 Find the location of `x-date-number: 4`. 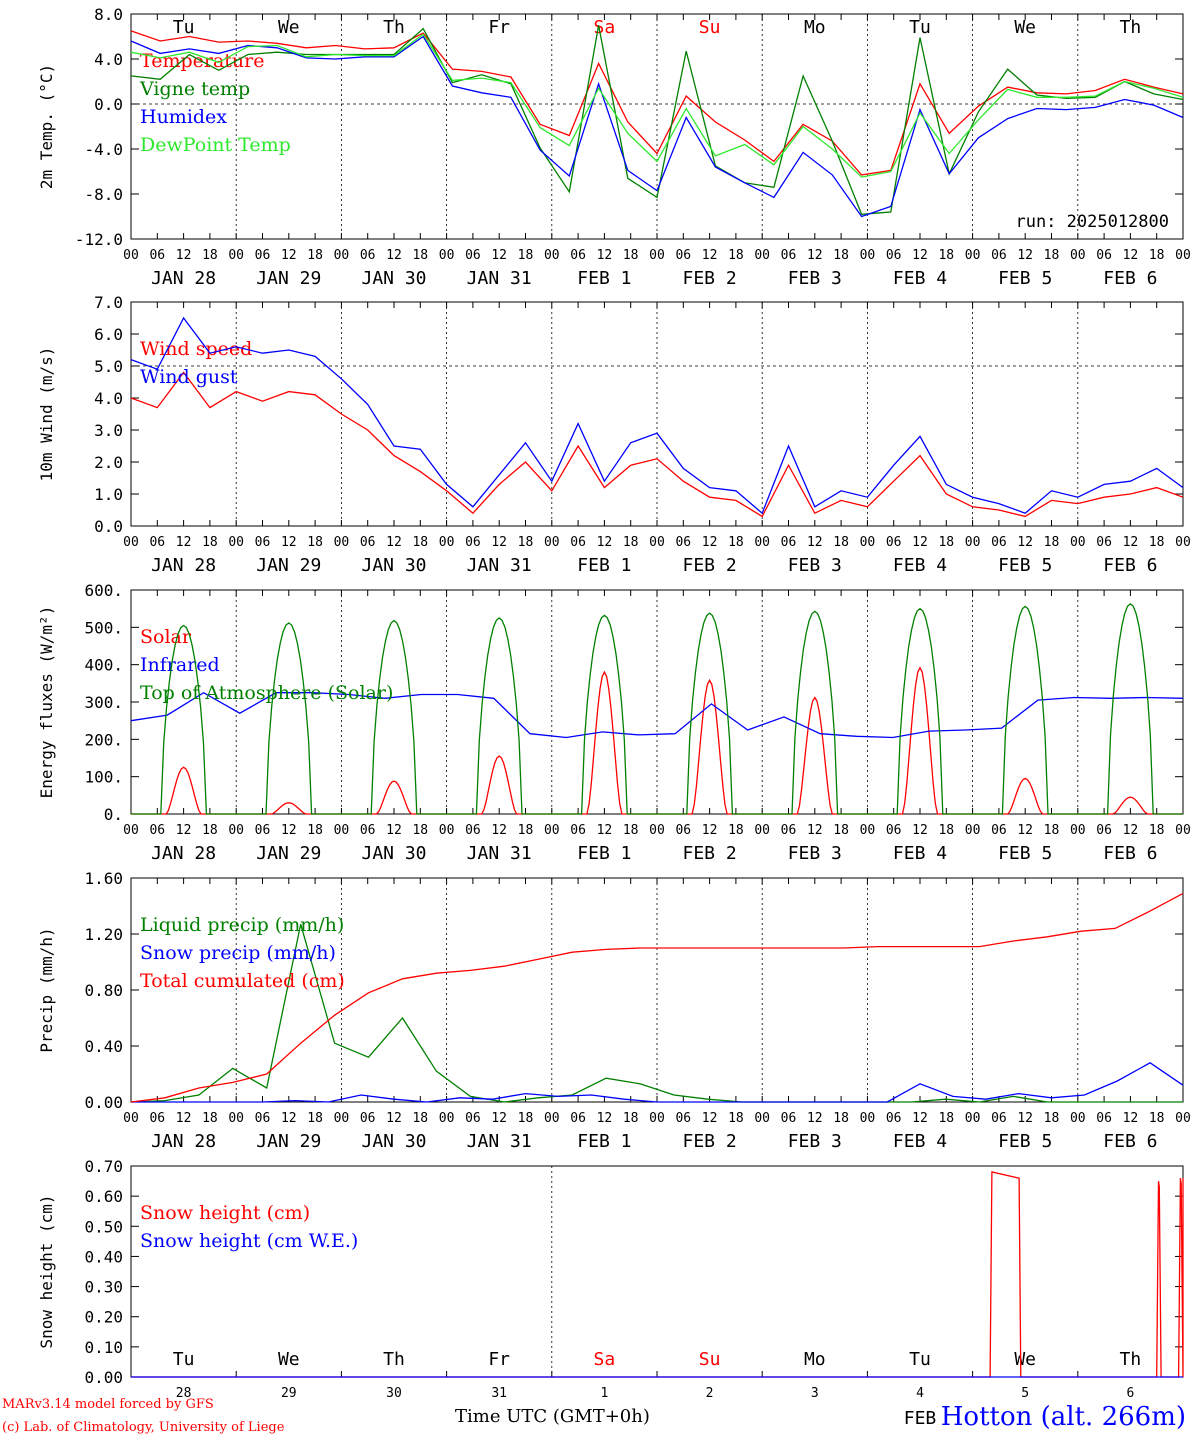

x-date-number: 4 is located at coordinates (920, 1393).